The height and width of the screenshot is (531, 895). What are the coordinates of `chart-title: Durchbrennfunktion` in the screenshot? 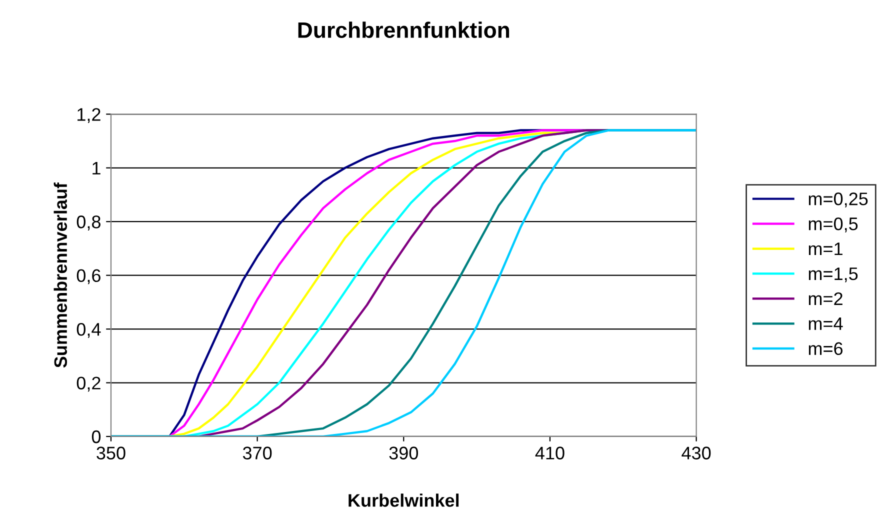 It's located at (404, 30).